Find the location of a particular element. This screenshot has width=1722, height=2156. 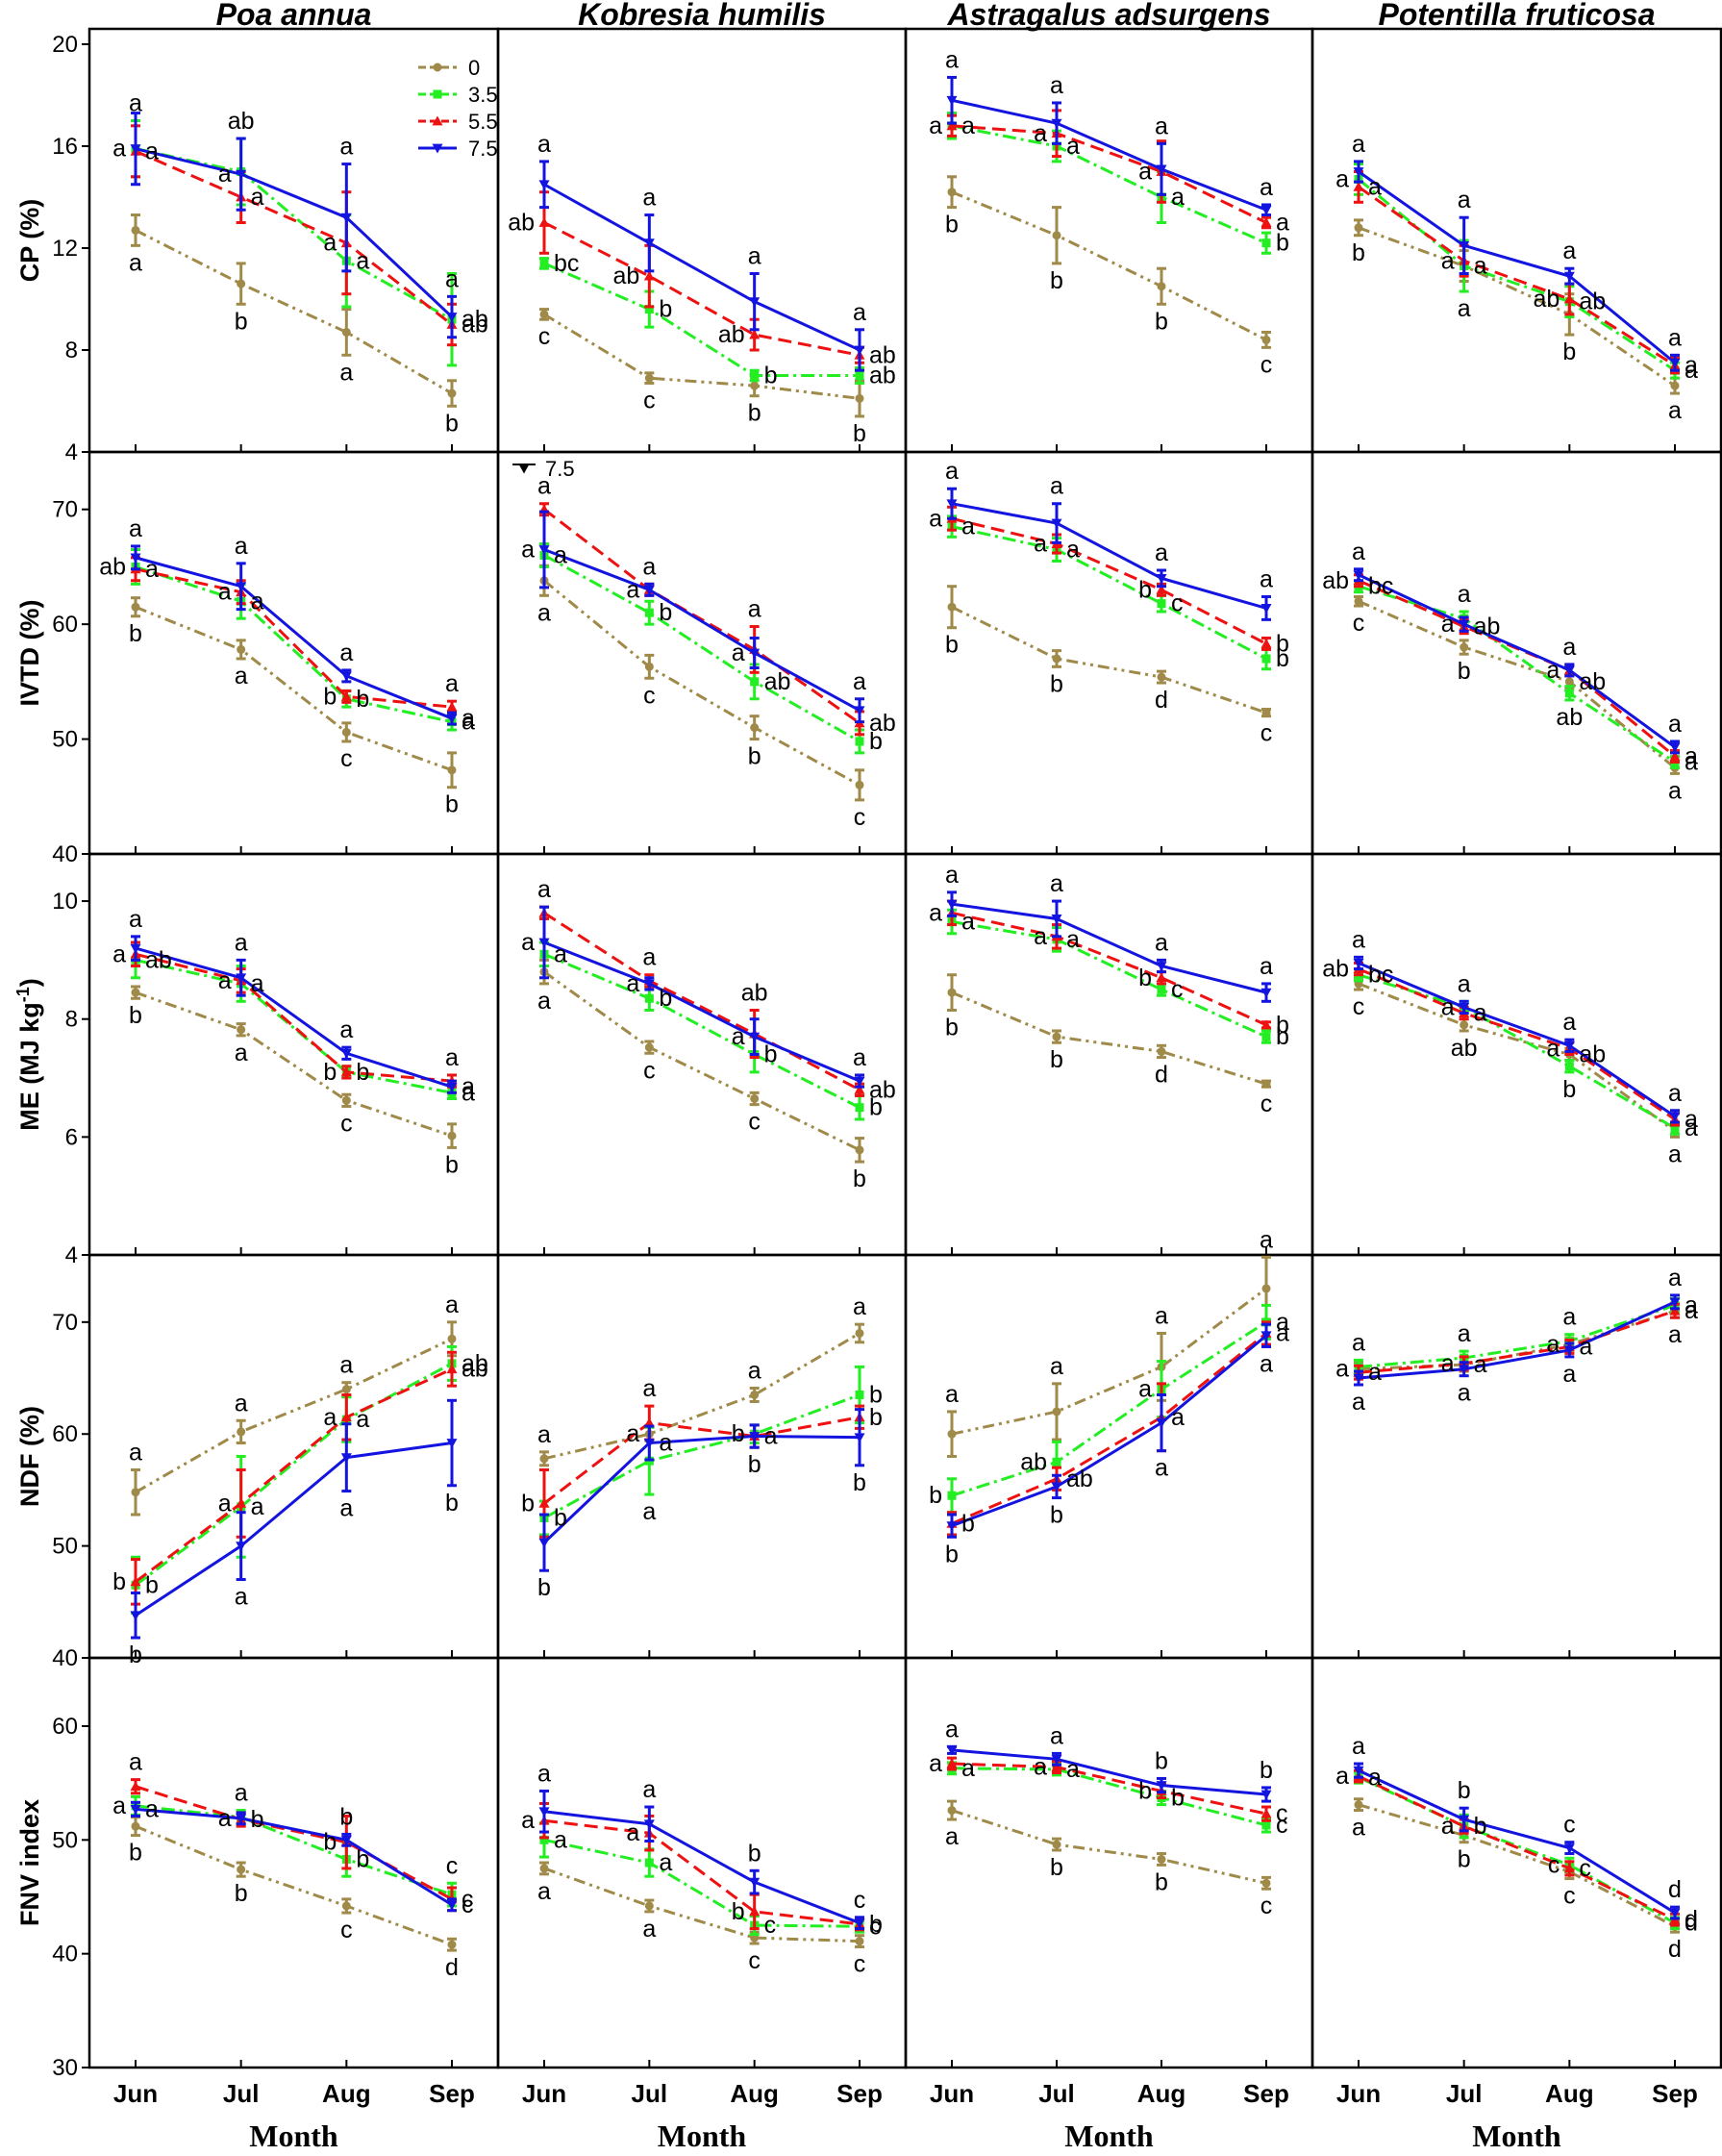

panel-frame is located at coordinates (702, 1456).